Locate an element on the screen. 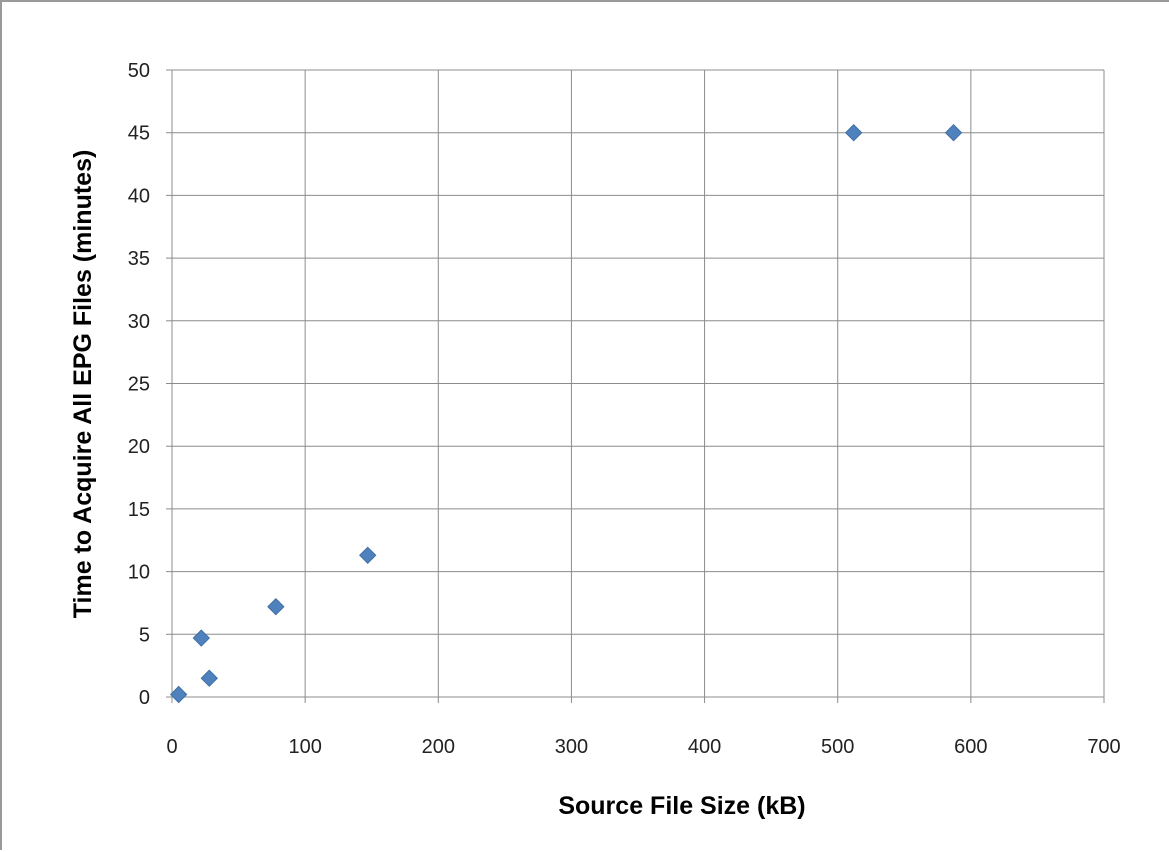 Image resolution: width=1169 pixels, height=852 pixels. y-tick-label: 15 is located at coordinates (139, 510).